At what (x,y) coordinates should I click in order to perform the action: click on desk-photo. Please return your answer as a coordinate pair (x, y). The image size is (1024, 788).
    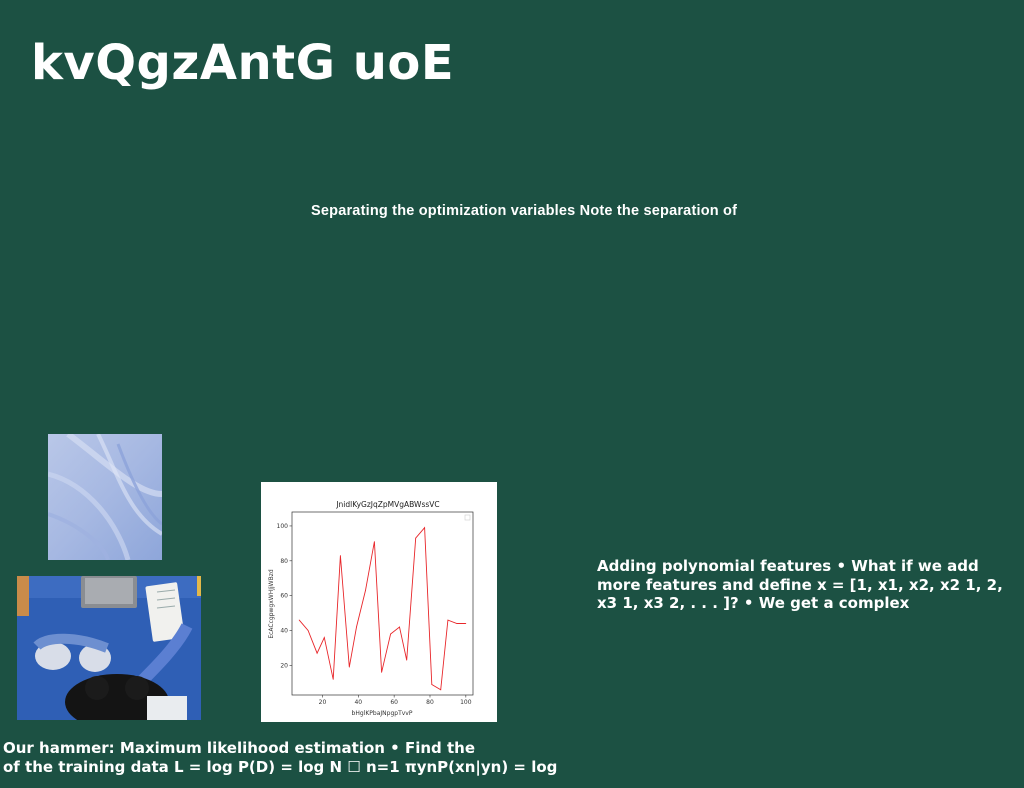
    Looking at the image, I should click on (109, 648).